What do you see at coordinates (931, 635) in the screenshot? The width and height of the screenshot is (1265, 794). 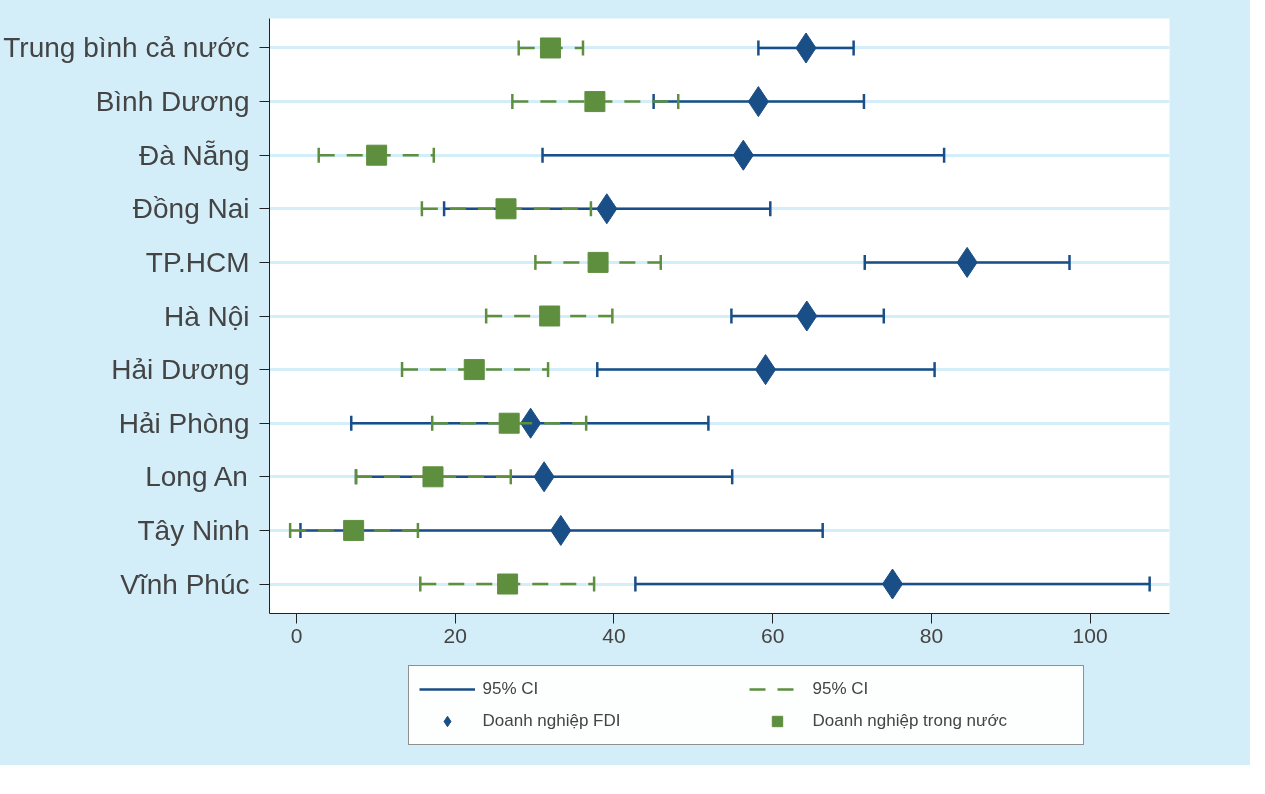 I see `x-tick-label: 80` at bounding box center [931, 635].